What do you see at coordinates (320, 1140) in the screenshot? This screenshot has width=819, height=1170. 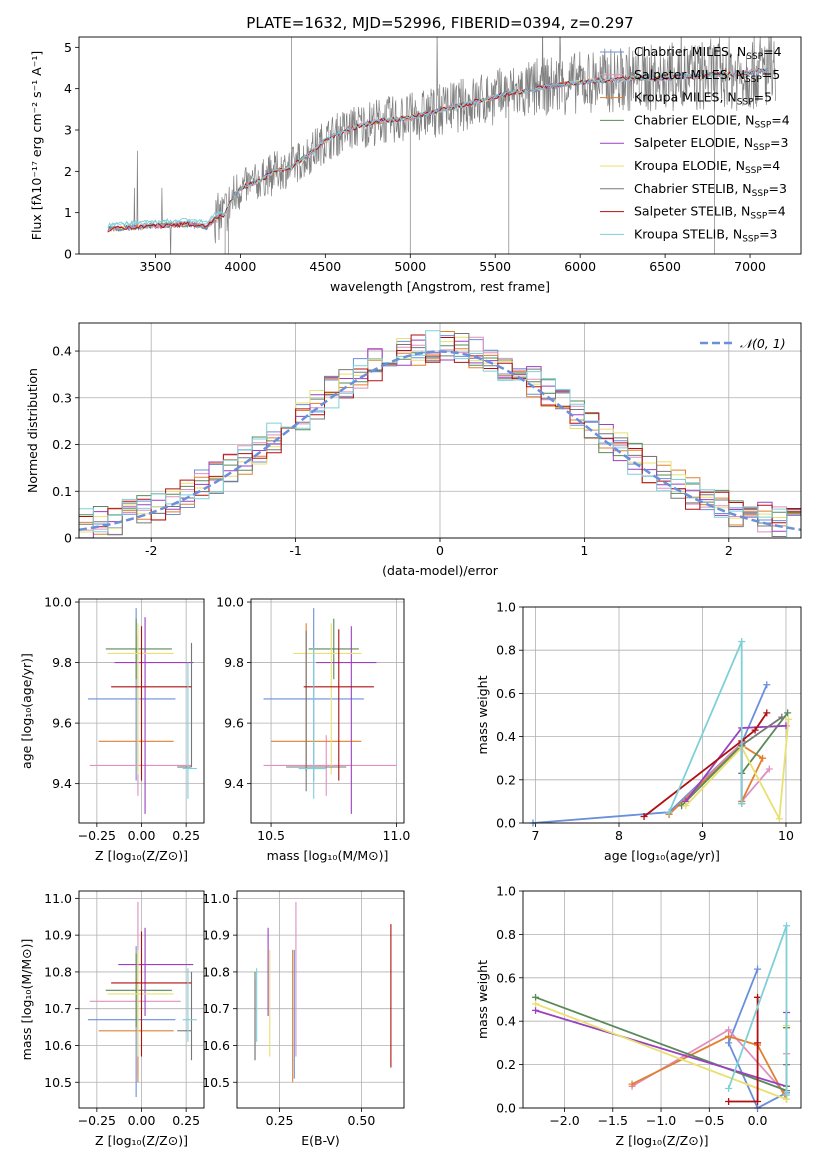 I see `x-axis-label: E(B-V)` at bounding box center [320, 1140].